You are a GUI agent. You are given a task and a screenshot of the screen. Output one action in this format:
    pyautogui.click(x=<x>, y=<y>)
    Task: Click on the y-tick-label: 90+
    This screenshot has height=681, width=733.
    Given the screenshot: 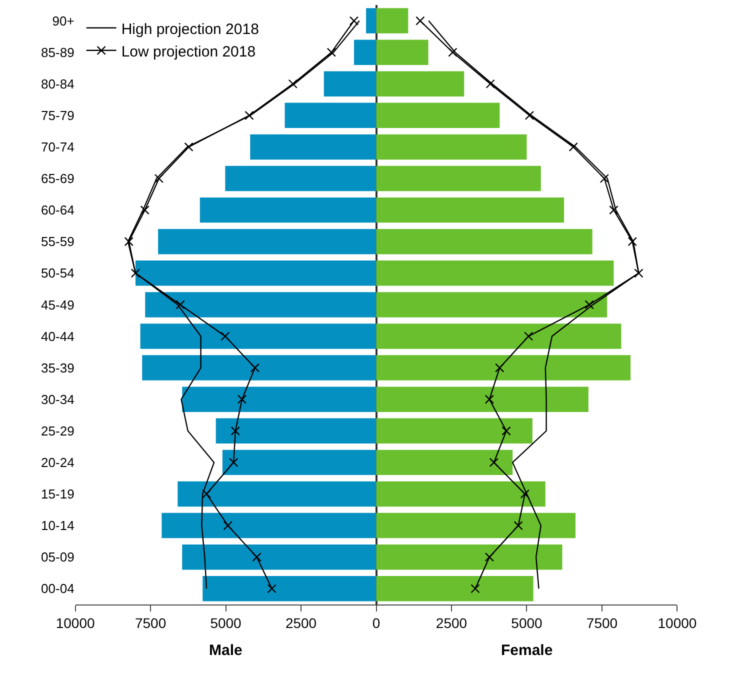 What is the action you would take?
    pyautogui.click(x=63, y=20)
    